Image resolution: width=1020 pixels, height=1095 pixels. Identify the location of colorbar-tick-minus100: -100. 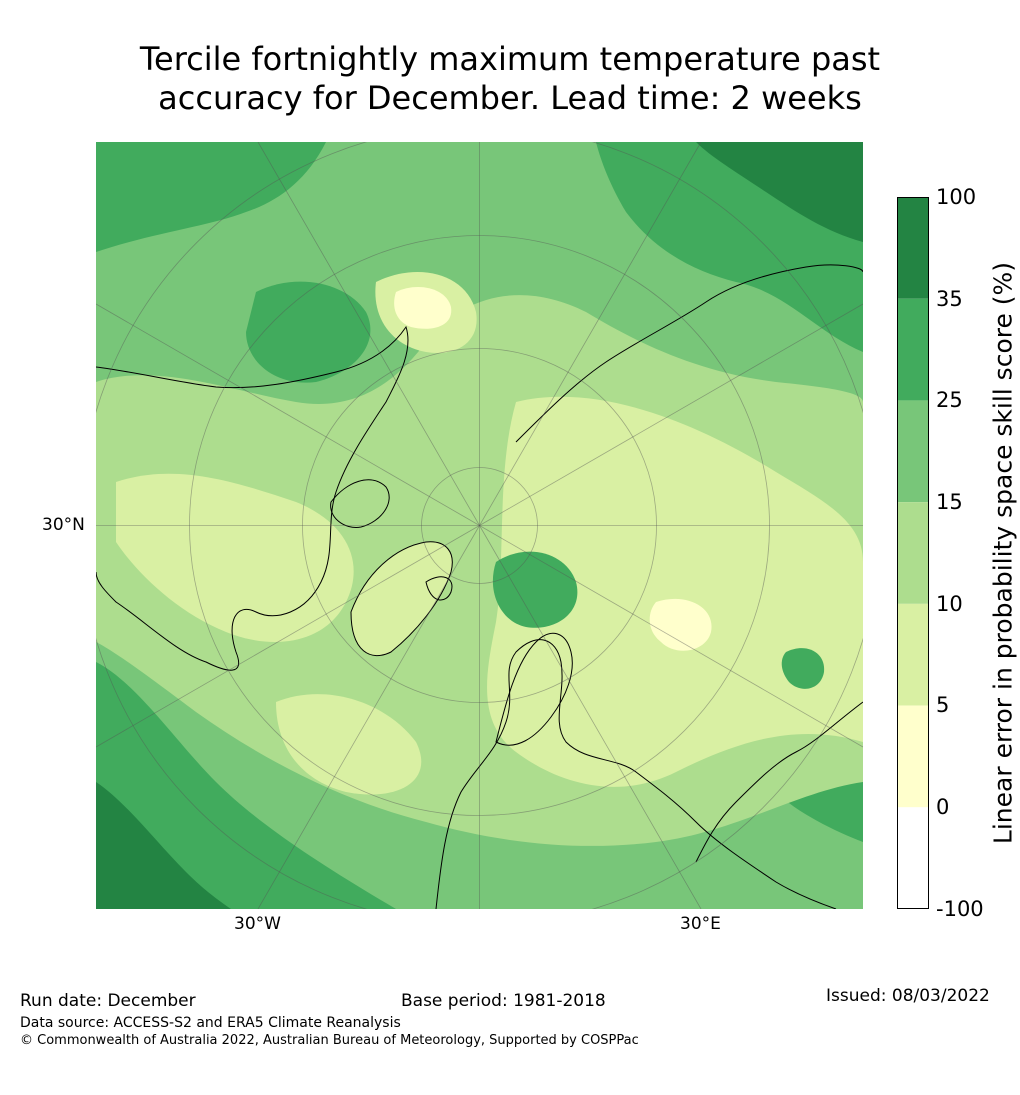
(960, 909).